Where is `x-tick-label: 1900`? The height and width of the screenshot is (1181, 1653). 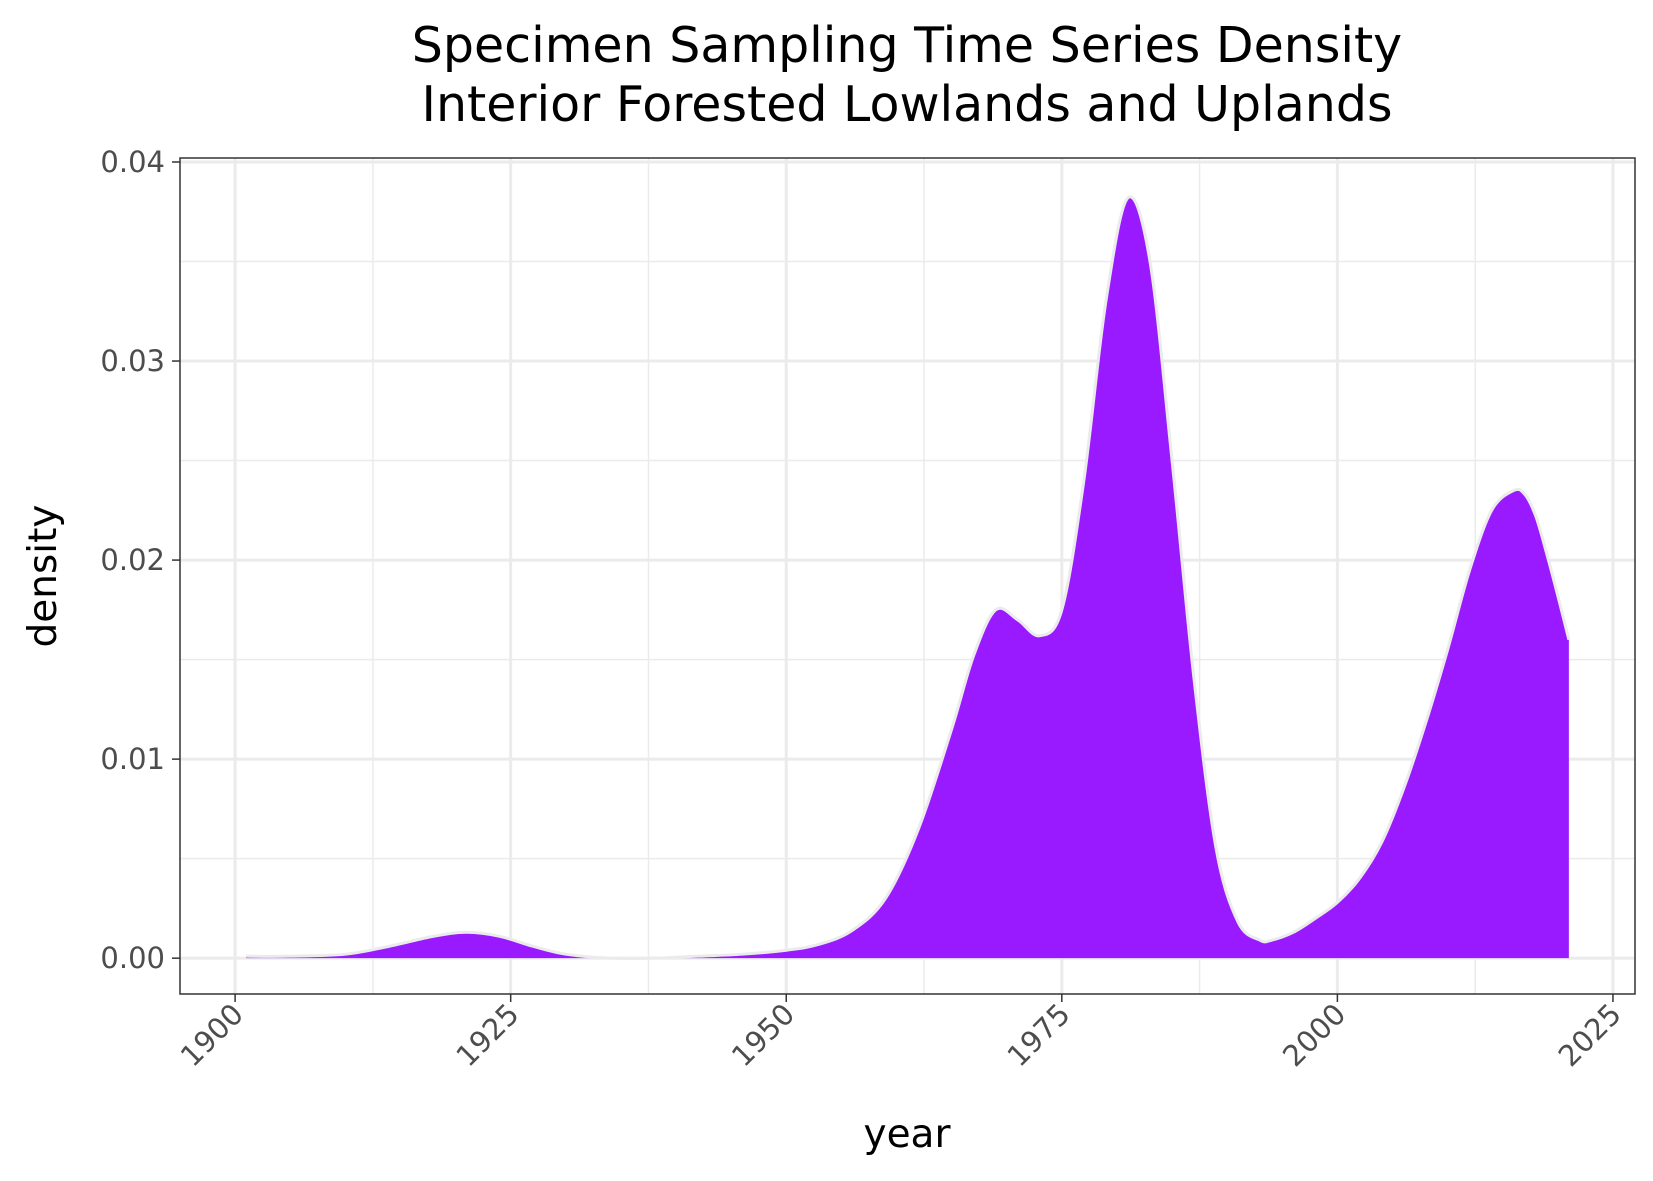 x-tick-label: 1900 is located at coordinates (212, 1035).